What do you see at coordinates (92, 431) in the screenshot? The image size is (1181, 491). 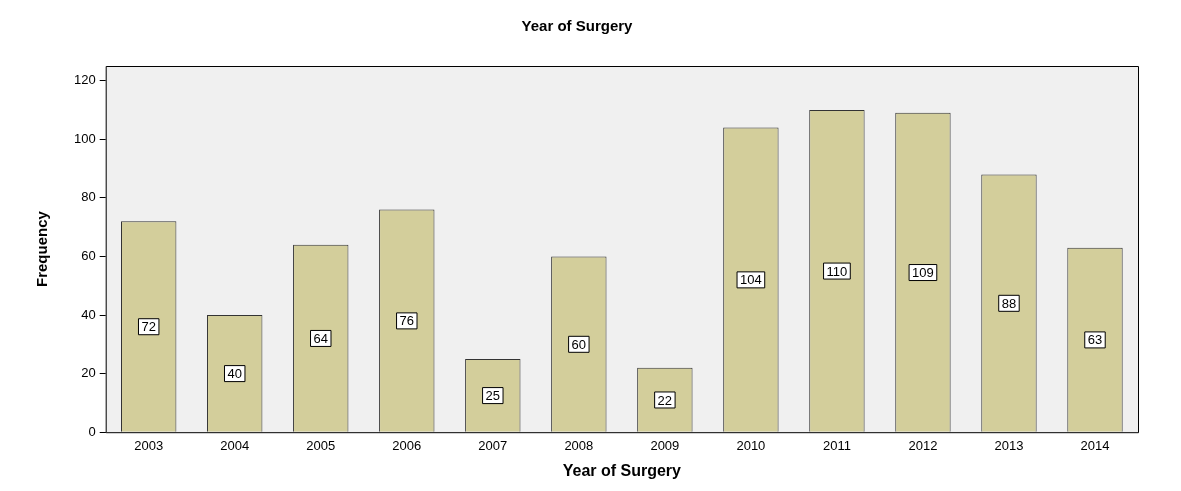 I see `y-tick-label: 0` at bounding box center [92, 431].